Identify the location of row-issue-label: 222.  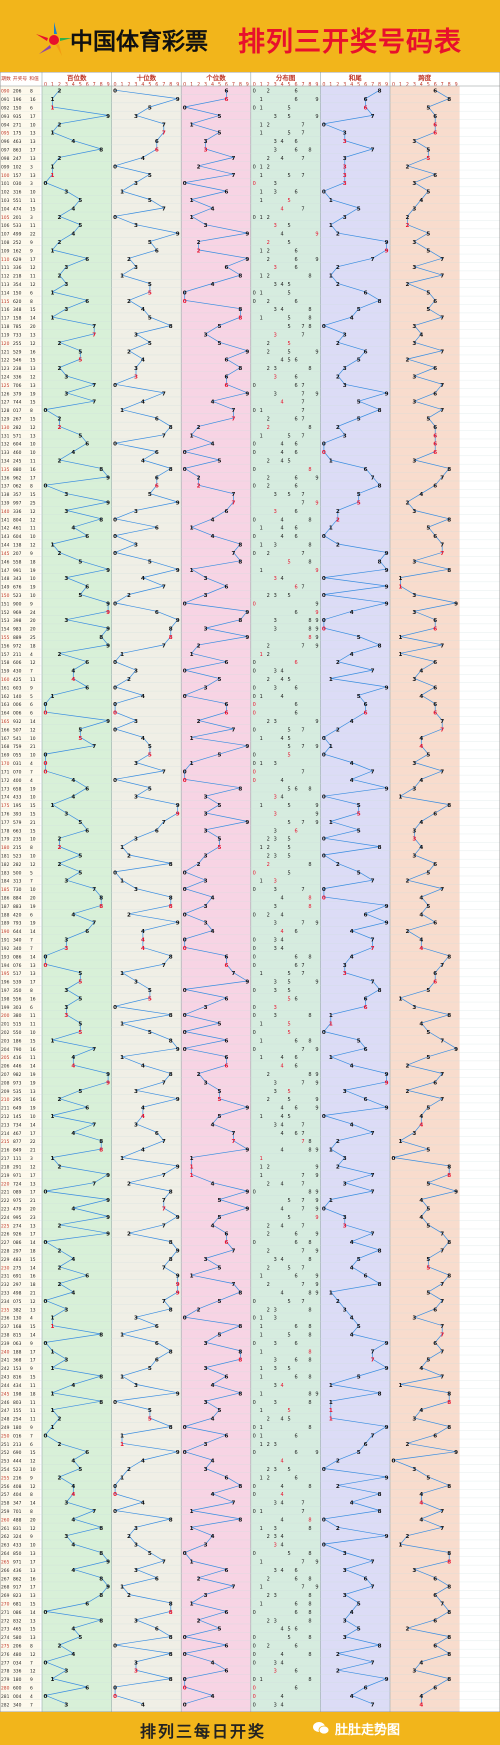
(5, 1201).